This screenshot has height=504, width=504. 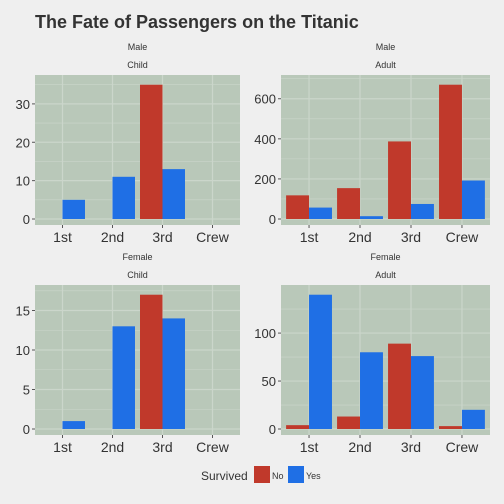 What do you see at coordinates (269, 381) in the screenshot?
I see `y-tick-label: 50` at bounding box center [269, 381].